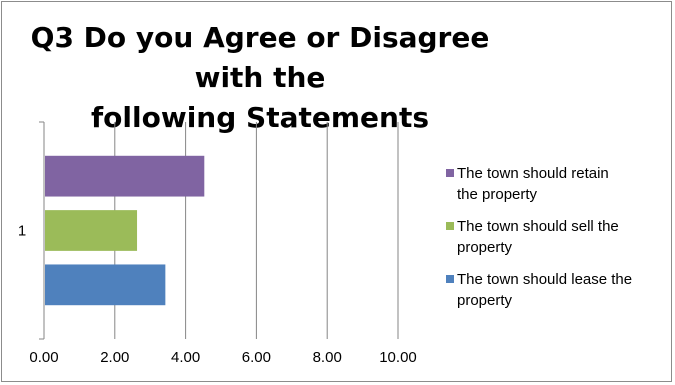 This screenshot has height=385, width=675. What do you see at coordinates (256, 357) in the screenshot?
I see `x-tick-label: 6.00` at bounding box center [256, 357].